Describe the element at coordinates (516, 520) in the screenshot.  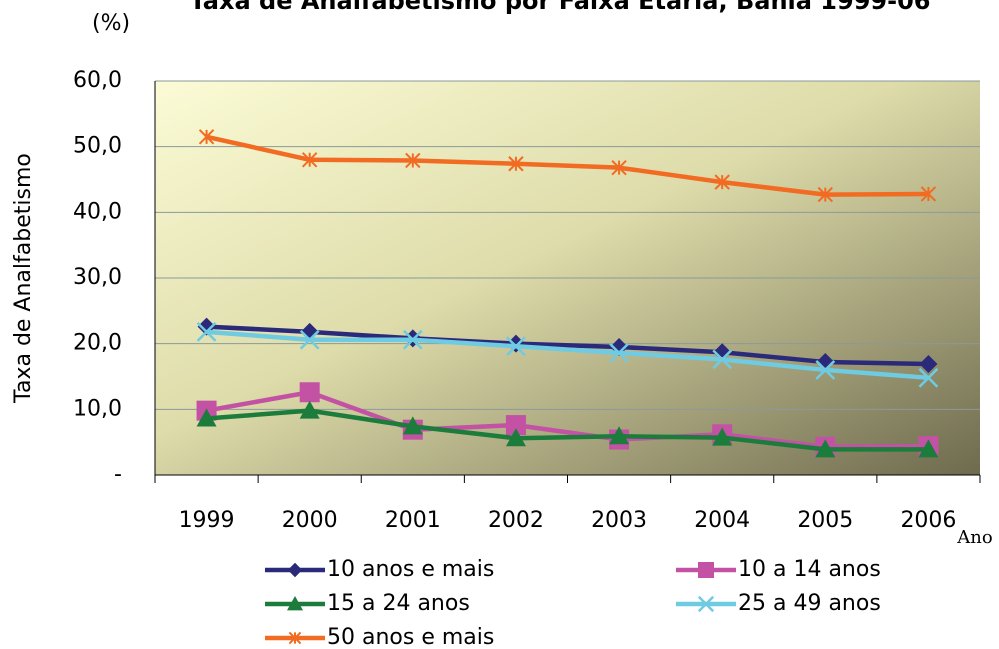
I see `x-tick-label: 2002` at that location.